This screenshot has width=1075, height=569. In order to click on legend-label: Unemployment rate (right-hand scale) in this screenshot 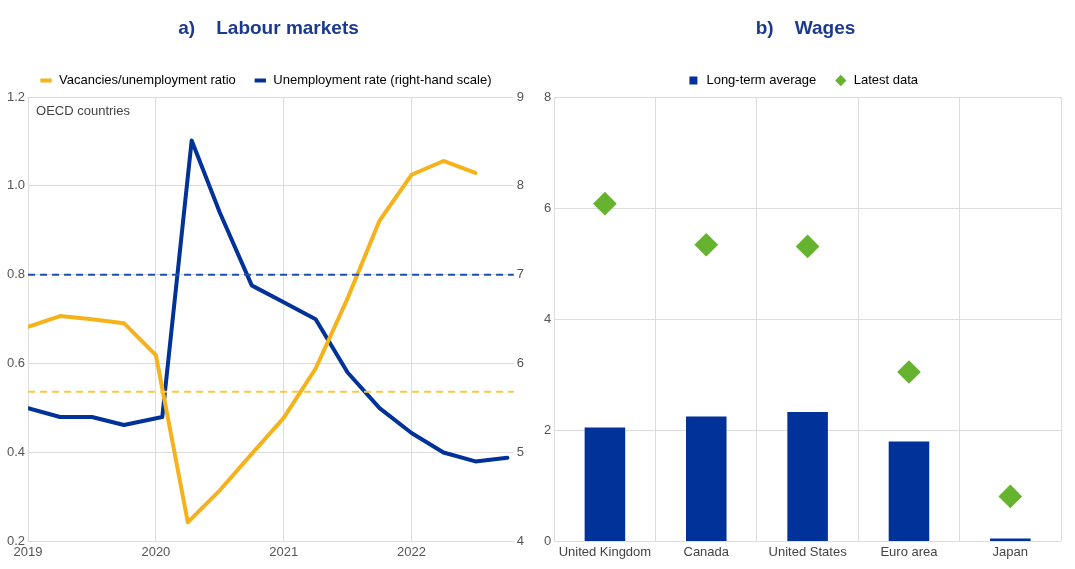, I will do `click(382, 80)`.